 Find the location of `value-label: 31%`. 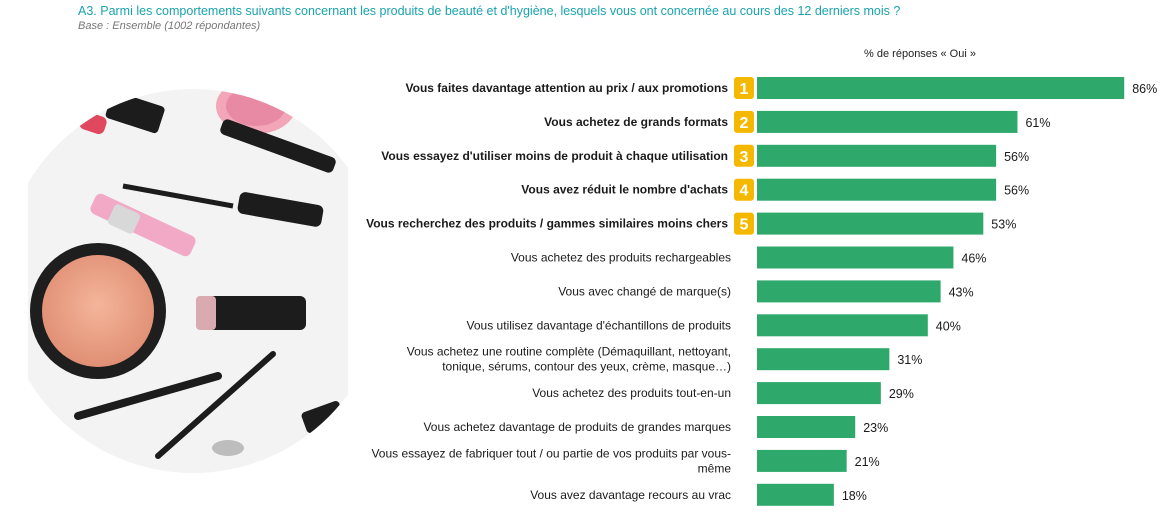

value-label: 31% is located at coordinates (909, 360).